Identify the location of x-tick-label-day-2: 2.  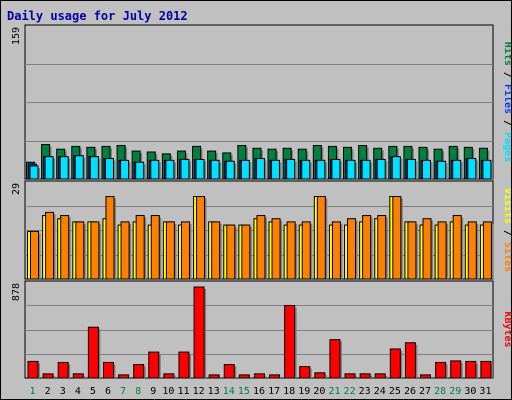
(48, 391).